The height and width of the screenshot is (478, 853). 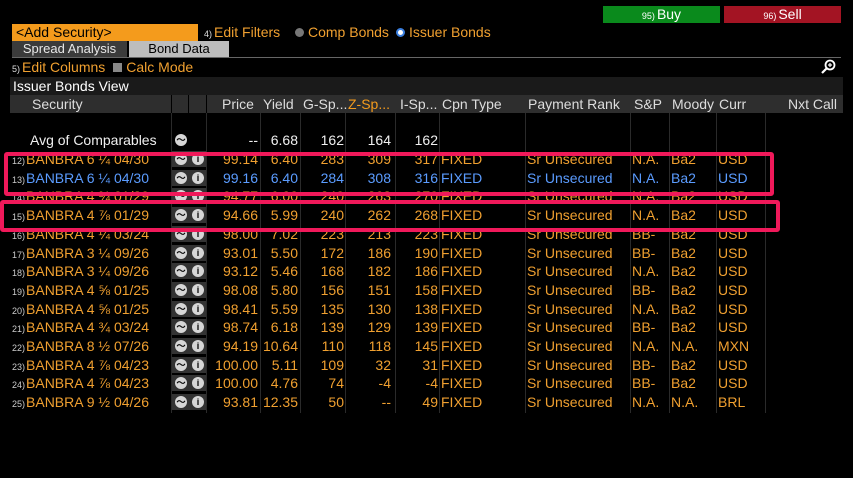 What do you see at coordinates (179, 49) in the screenshot?
I see `tab-bond-data: Bond Data` at bounding box center [179, 49].